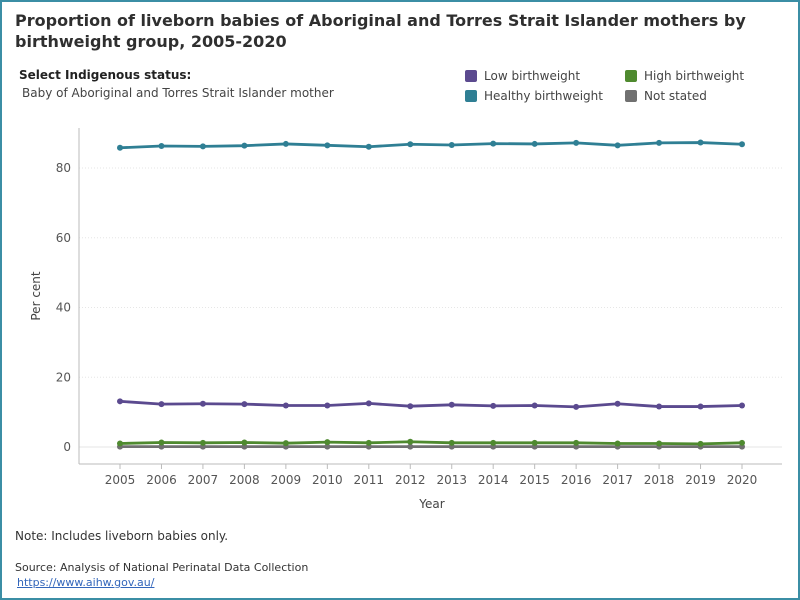  What do you see at coordinates (659, 480) in the screenshot?
I see `x-tick-label: 2018` at bounding box center [659, 480].